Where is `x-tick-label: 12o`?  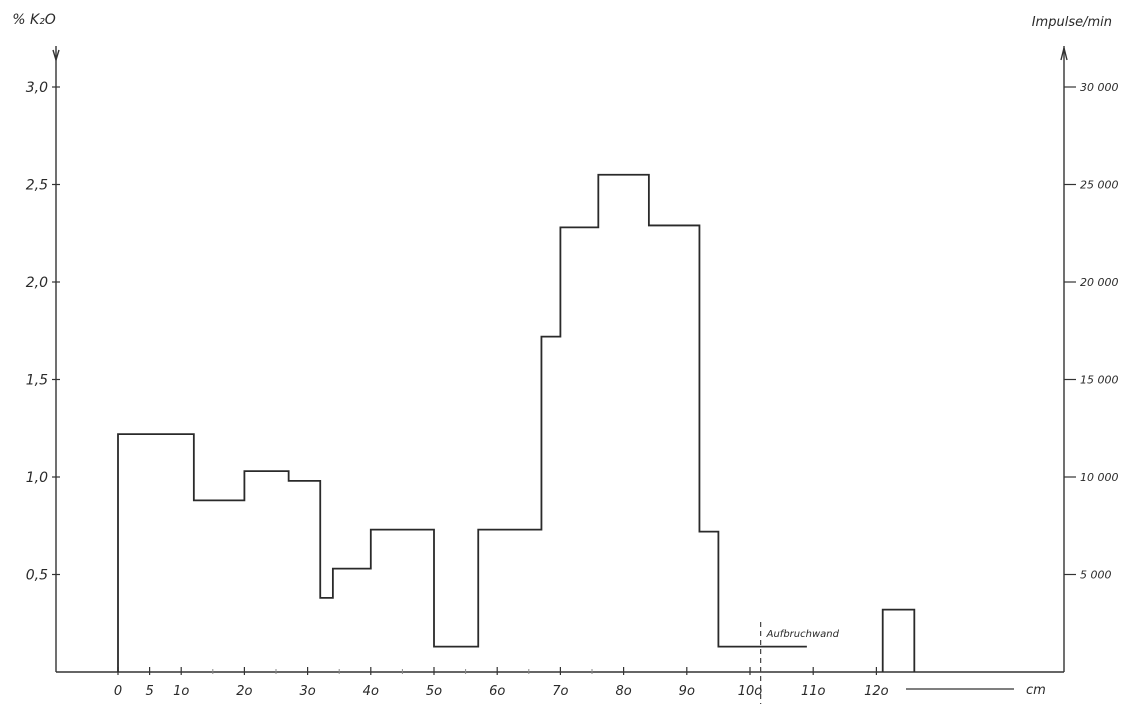 x-tick-label: 12o is located at coordinates (876, 691).